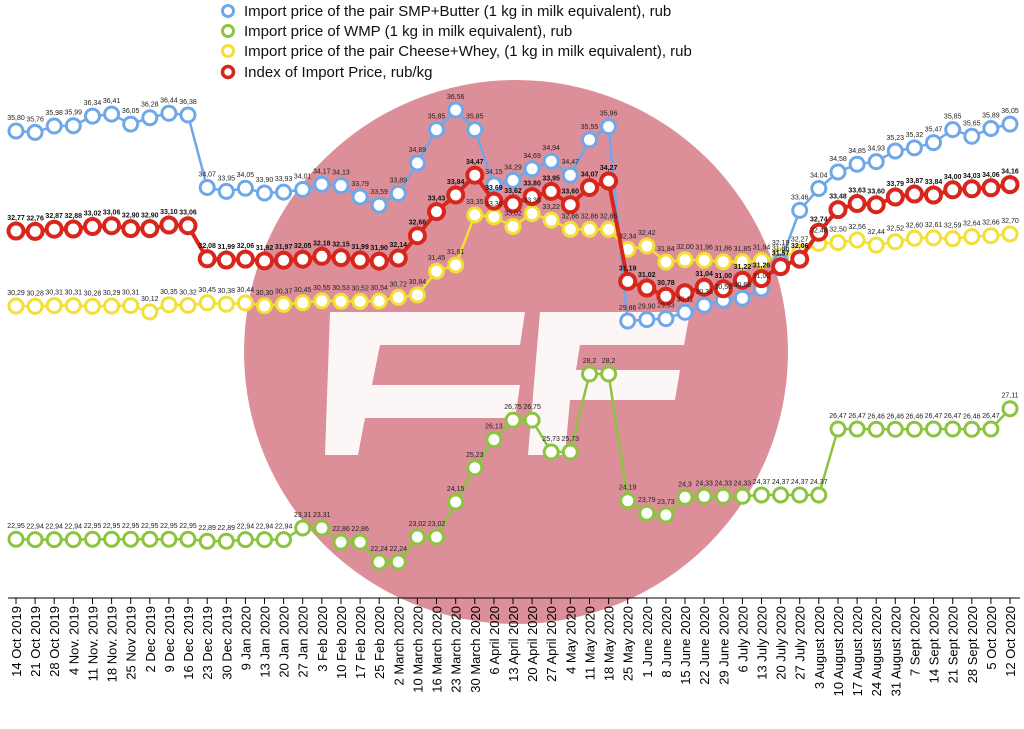 This screenshot has width=1024, height=729. I want to click on data-label-wmp: 26,47, so click(838, 416).